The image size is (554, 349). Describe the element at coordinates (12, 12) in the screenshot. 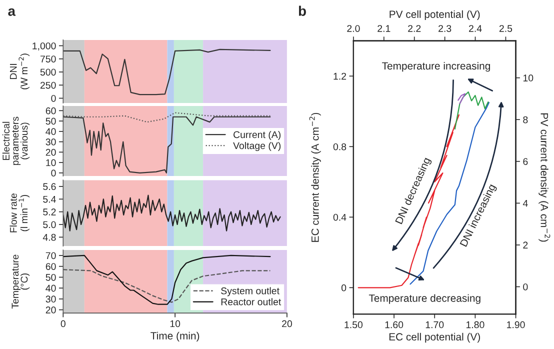

I see `text: a` at that location.